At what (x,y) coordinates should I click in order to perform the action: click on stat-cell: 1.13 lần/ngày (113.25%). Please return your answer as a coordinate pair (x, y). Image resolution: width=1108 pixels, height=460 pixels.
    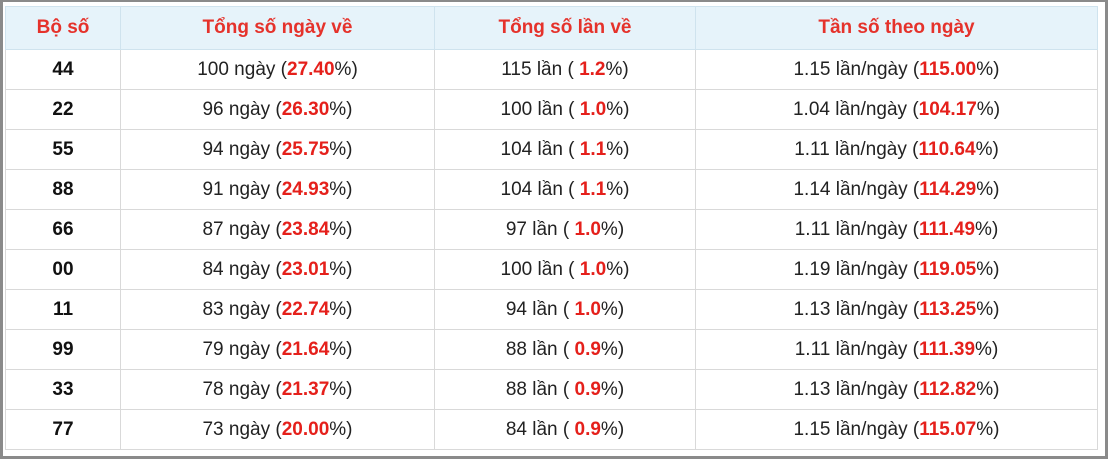
    Looking at the image, I should click on (896, 309).